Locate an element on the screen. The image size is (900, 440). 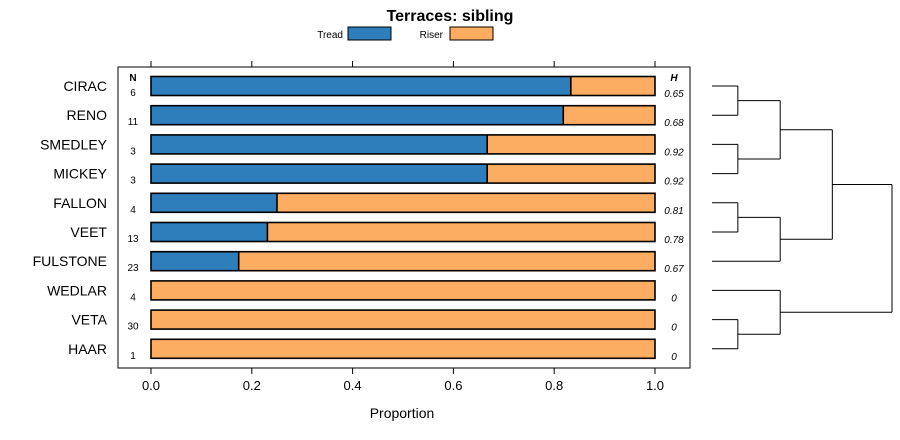
bar-riser-haar is located at coordinates (403, 349).